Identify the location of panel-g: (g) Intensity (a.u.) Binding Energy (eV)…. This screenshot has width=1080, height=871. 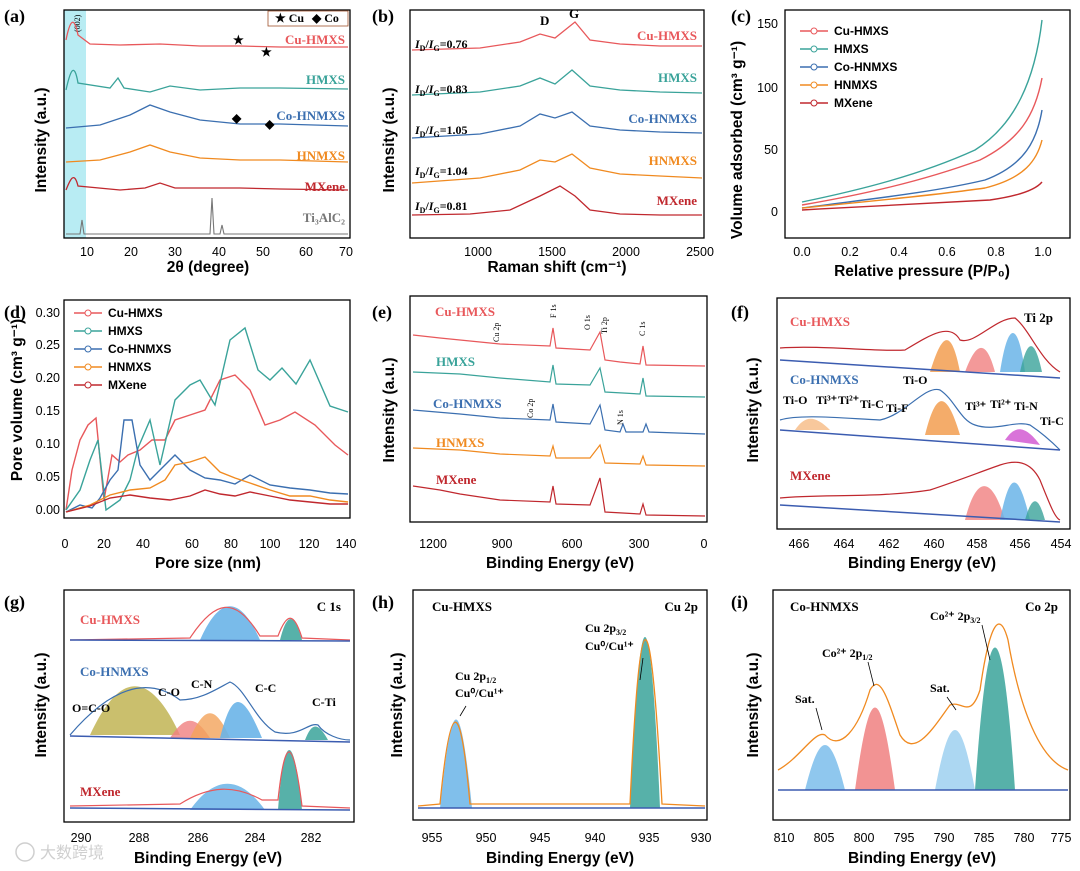
(179, 728).